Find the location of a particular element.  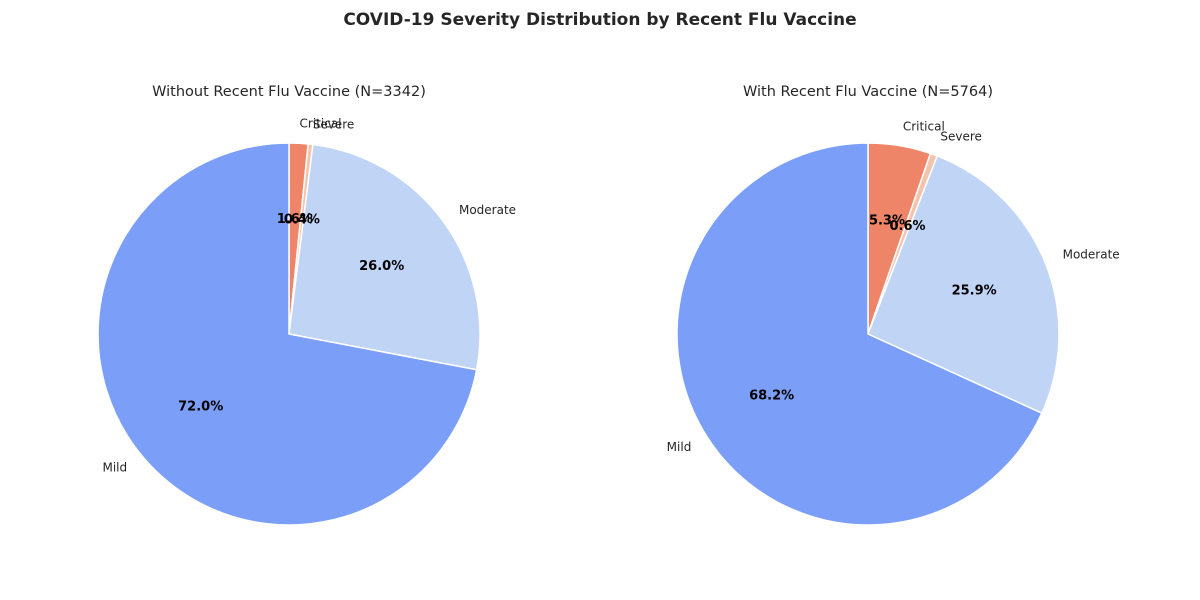

pie-title-with-vaccine: With Recent Flu Vaccine (N=5764) is located at coordinates (868, 92).